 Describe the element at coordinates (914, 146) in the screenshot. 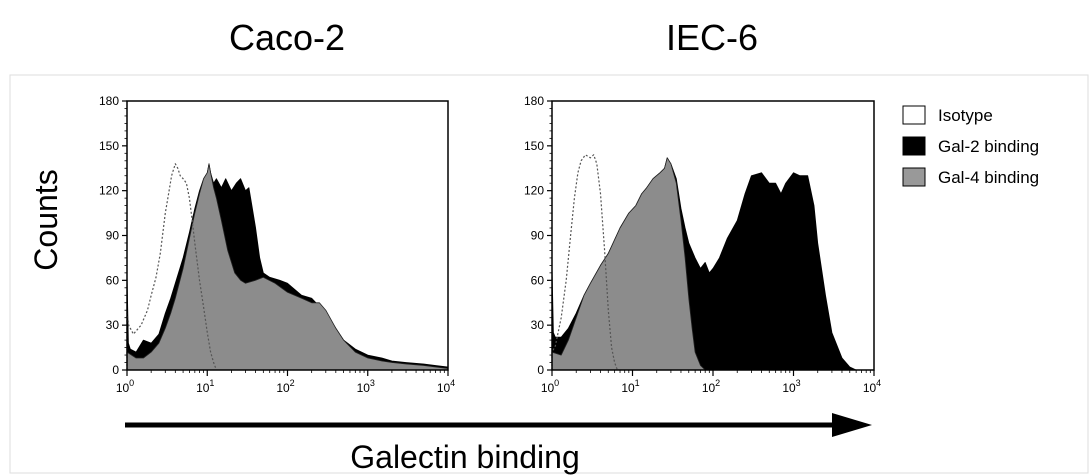

I see `legend-swatch-gal2` at that location.